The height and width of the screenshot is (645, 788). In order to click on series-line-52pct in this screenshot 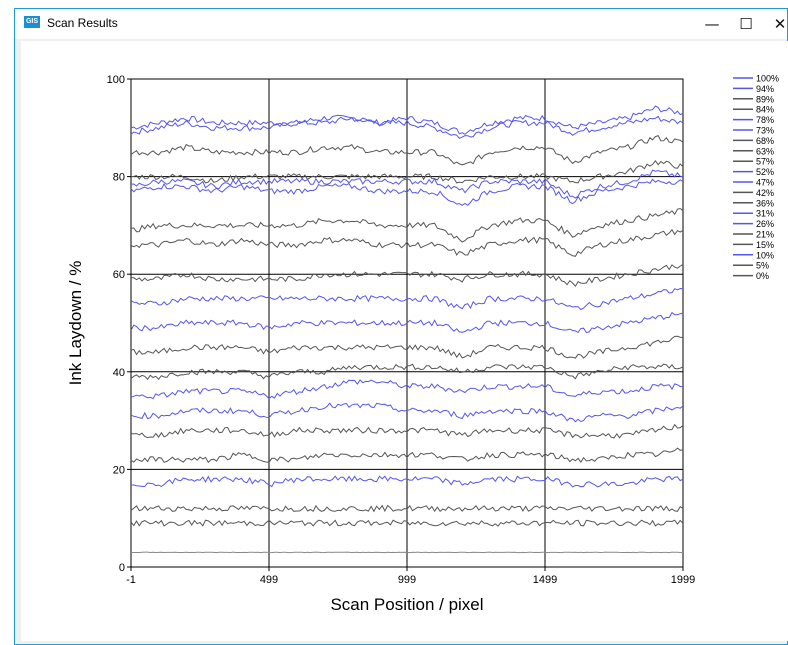, I will do `click(407, 299)`.